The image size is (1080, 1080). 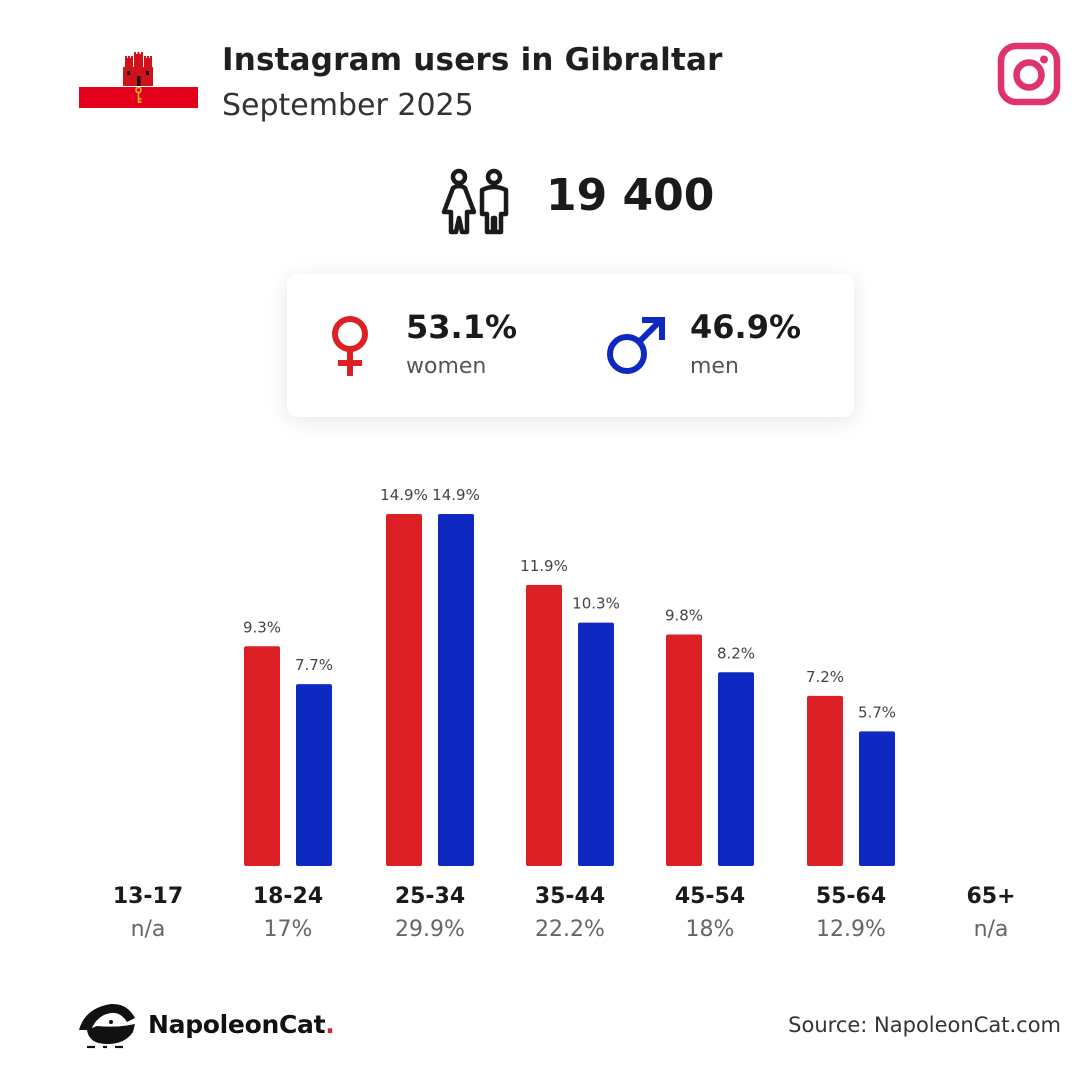 I want to click on bar-value-label: 7.7%, so click(x=314, y=665).